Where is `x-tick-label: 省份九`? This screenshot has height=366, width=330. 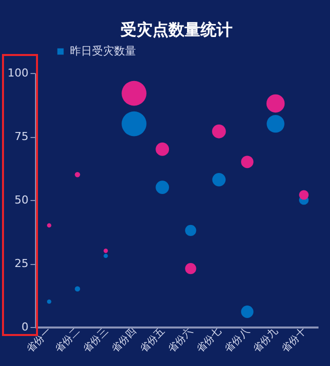
x-tick-label: 省份九 is located at coordinates (265, 340).